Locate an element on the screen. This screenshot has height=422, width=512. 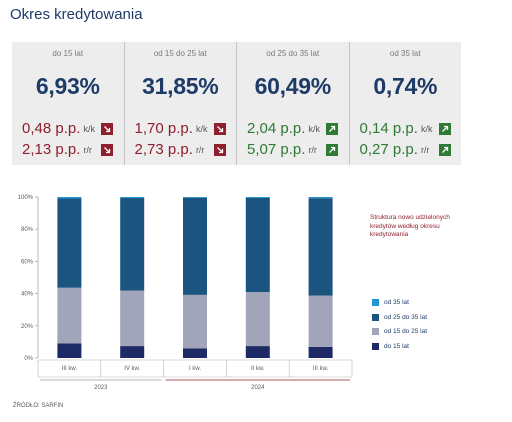
kpi-share-value: 6,93% is located at coordinates (67, 86).